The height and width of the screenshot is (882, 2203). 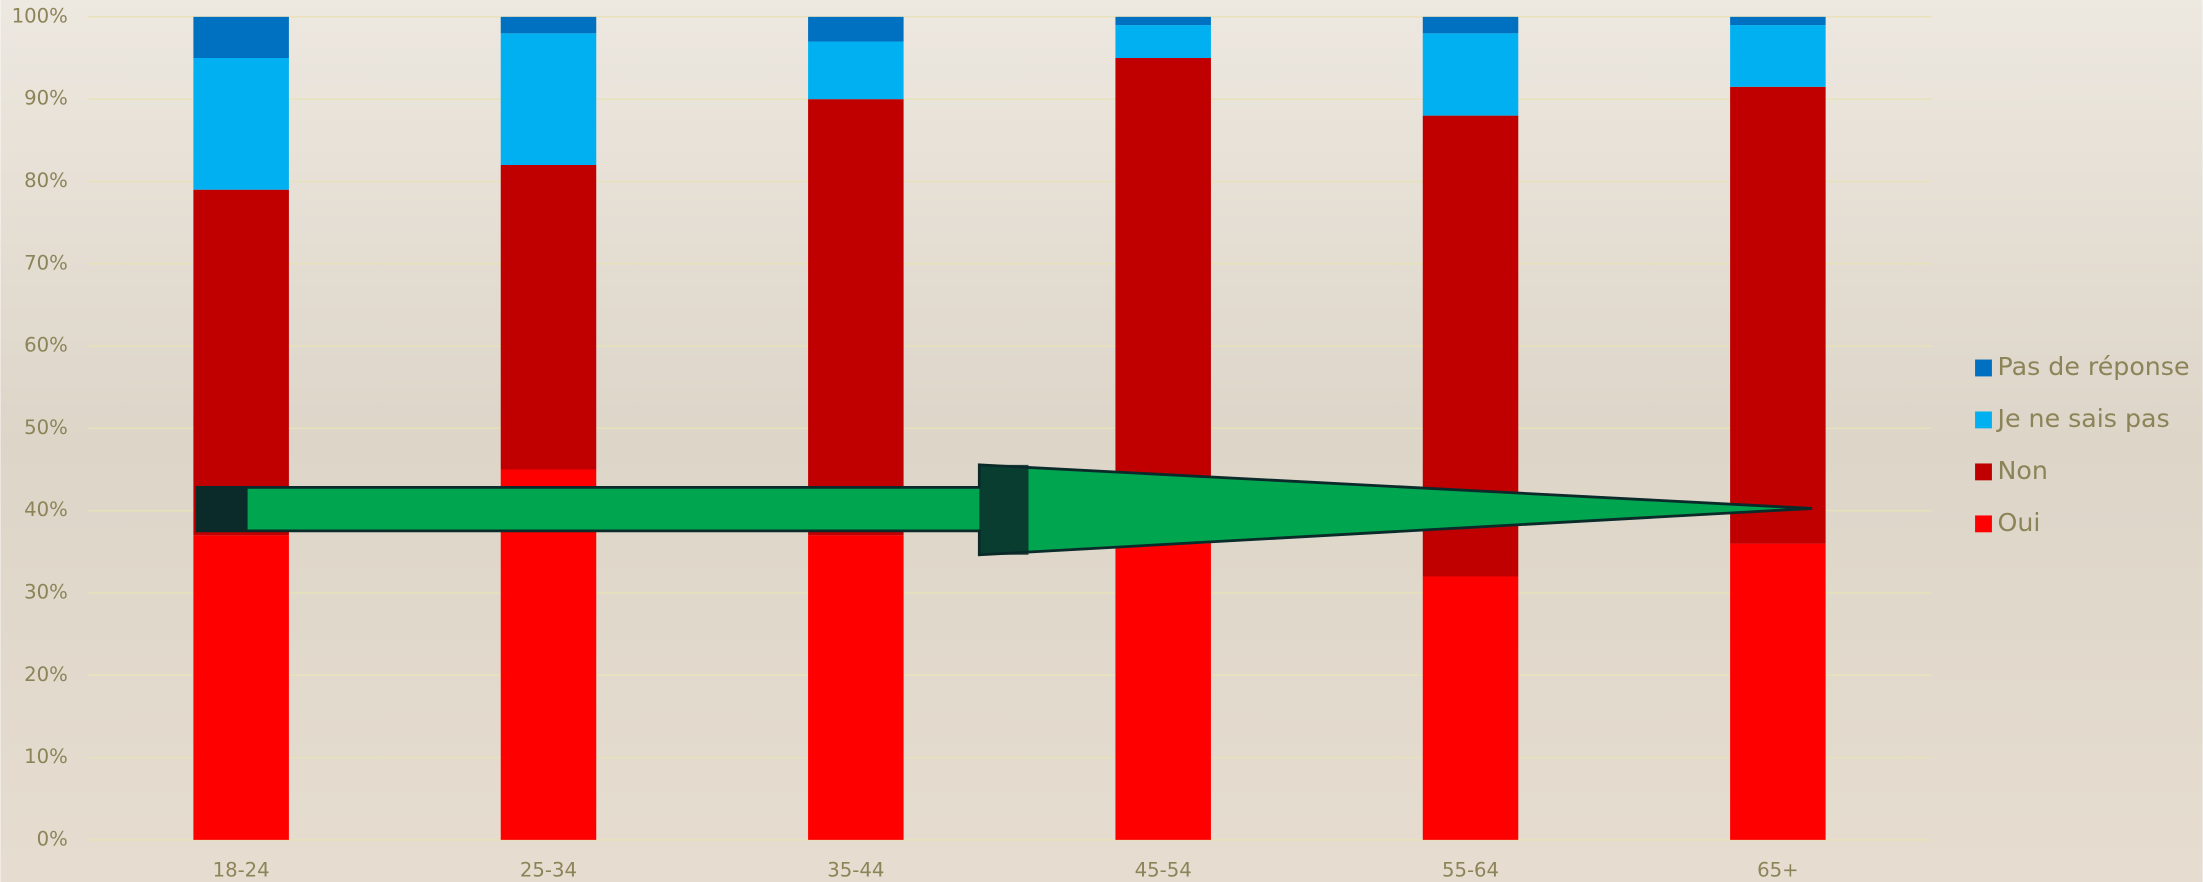 What do you see at coordinates (52, 838) in the screenshot?
I see `y-tick-label: 0%` at bounding box center [52, 838].